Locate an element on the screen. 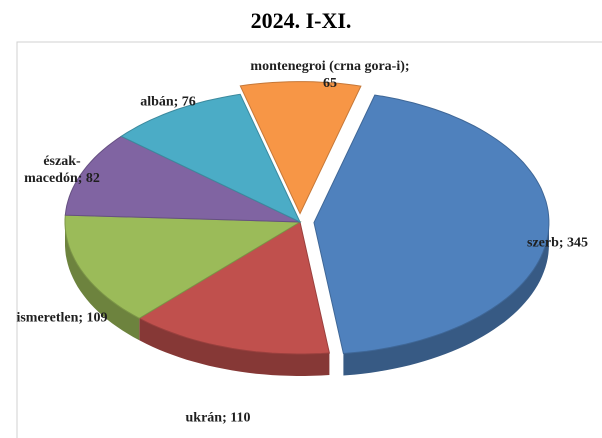 Image resolution: width=602 pixels, height=438 pixels. data-label: montenegroi (crna gora-i); 65 is located at coordinates (330, 75).